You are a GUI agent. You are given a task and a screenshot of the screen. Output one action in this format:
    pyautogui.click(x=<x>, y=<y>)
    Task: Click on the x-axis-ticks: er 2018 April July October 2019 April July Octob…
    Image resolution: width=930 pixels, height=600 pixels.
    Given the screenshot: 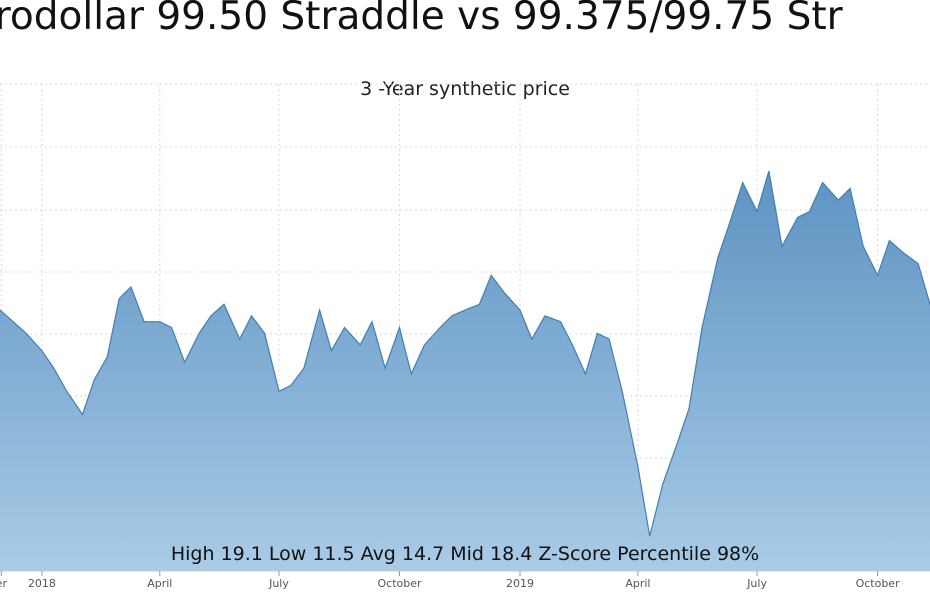 What is the action you would take?
    pyautogui.click(x=450, y=580)
    